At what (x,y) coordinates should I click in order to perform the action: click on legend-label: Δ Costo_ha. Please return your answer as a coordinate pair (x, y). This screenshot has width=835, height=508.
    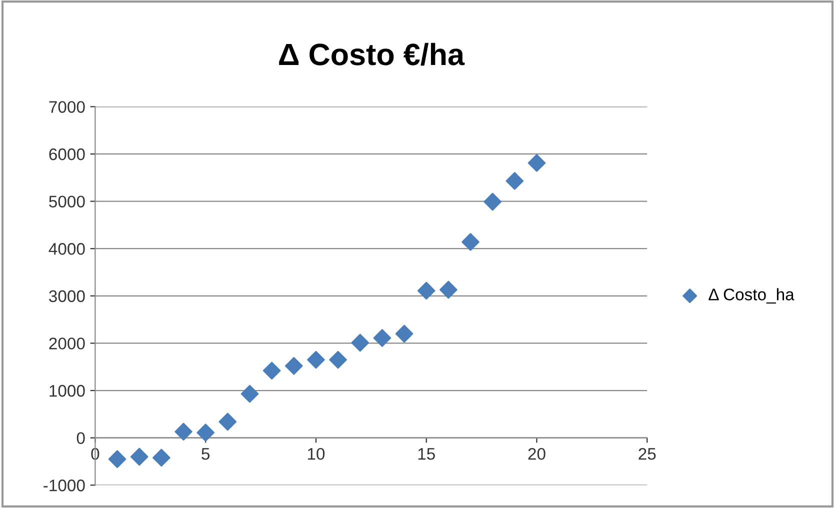
    Looking at the image, I should click on (751, 296).